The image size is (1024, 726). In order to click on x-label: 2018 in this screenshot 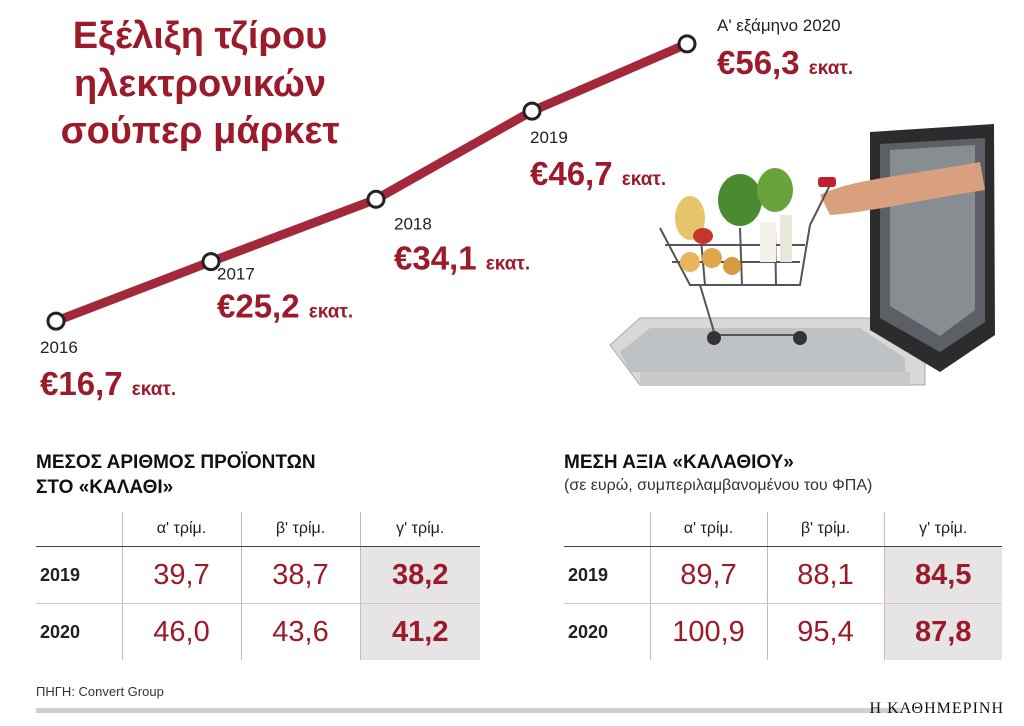, I will do `click(413, 223)`.